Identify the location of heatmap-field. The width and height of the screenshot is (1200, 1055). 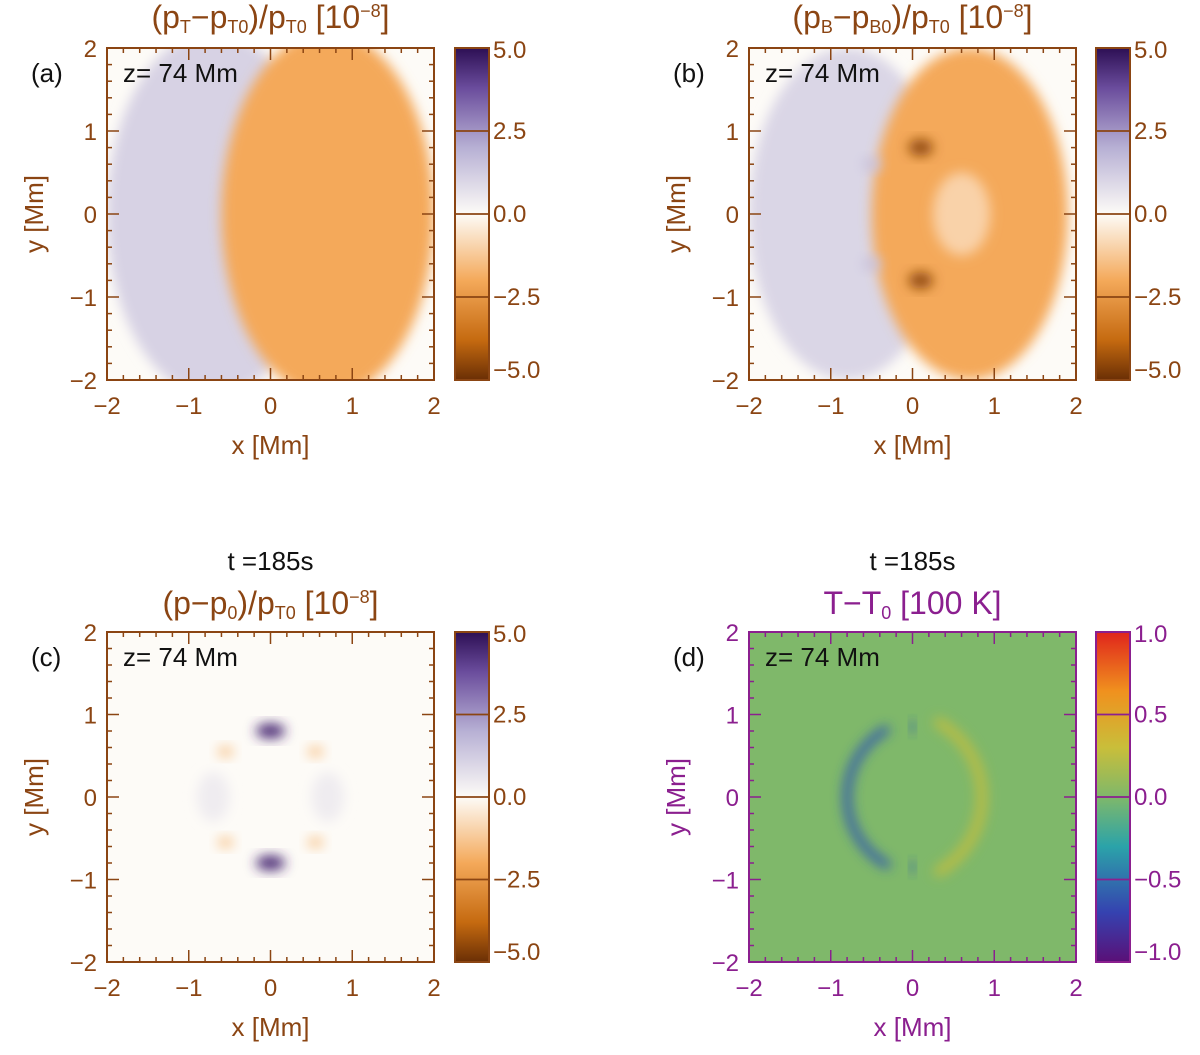
(270, 797).